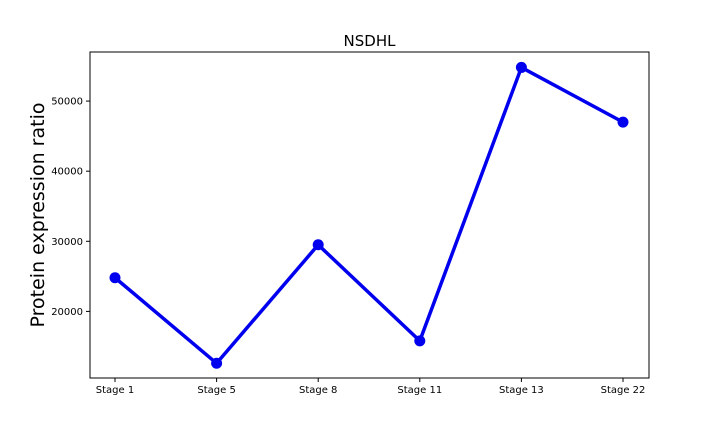 This screenshot has height=436, width=720. What do you see at coordinates (67, 312) in the screenshot?
I see `y-tick-label: 20000` at bounding box center [67, 312].